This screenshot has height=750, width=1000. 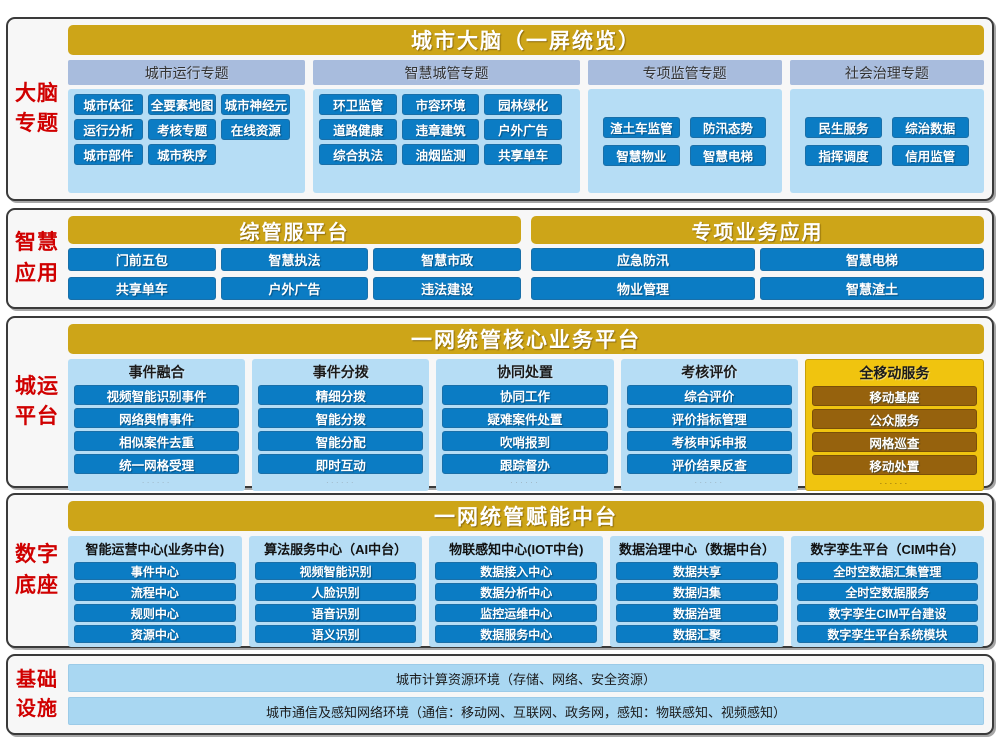 I want to click on brain-item: 共享单车, so click(x=523, y=154).